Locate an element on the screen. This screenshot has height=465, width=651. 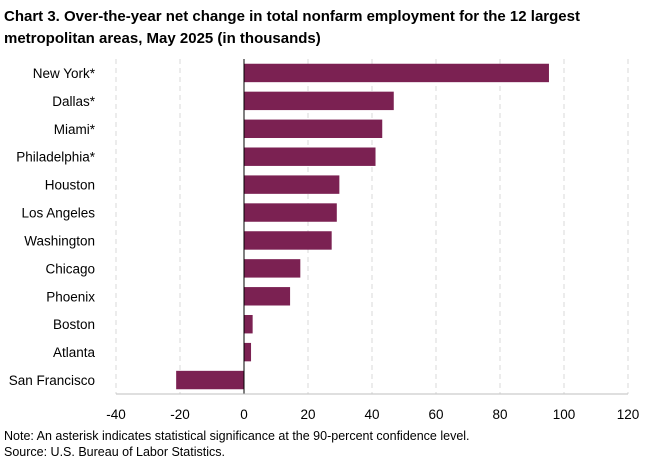
bar-philadelphia is located at coordinates (310, 156).